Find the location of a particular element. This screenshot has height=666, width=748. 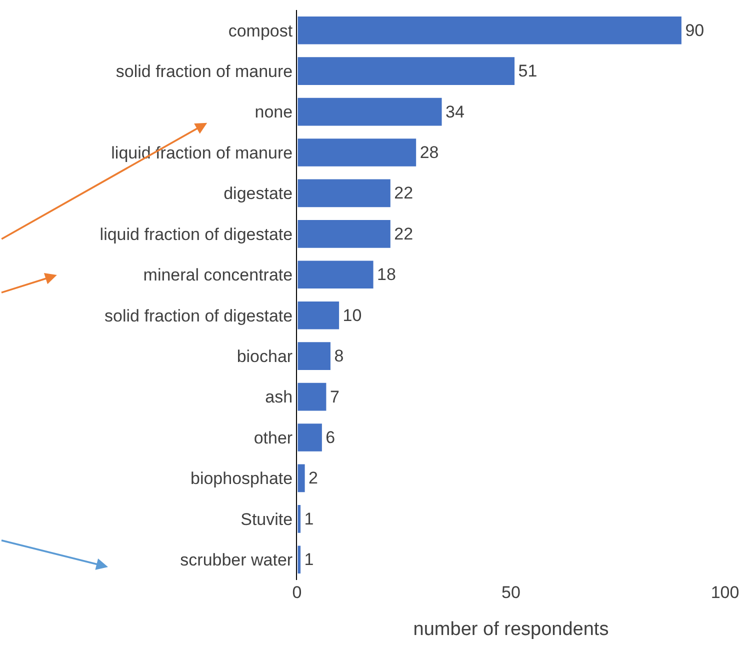

x-tick-label: 0 is located at coordinates (297, 592).